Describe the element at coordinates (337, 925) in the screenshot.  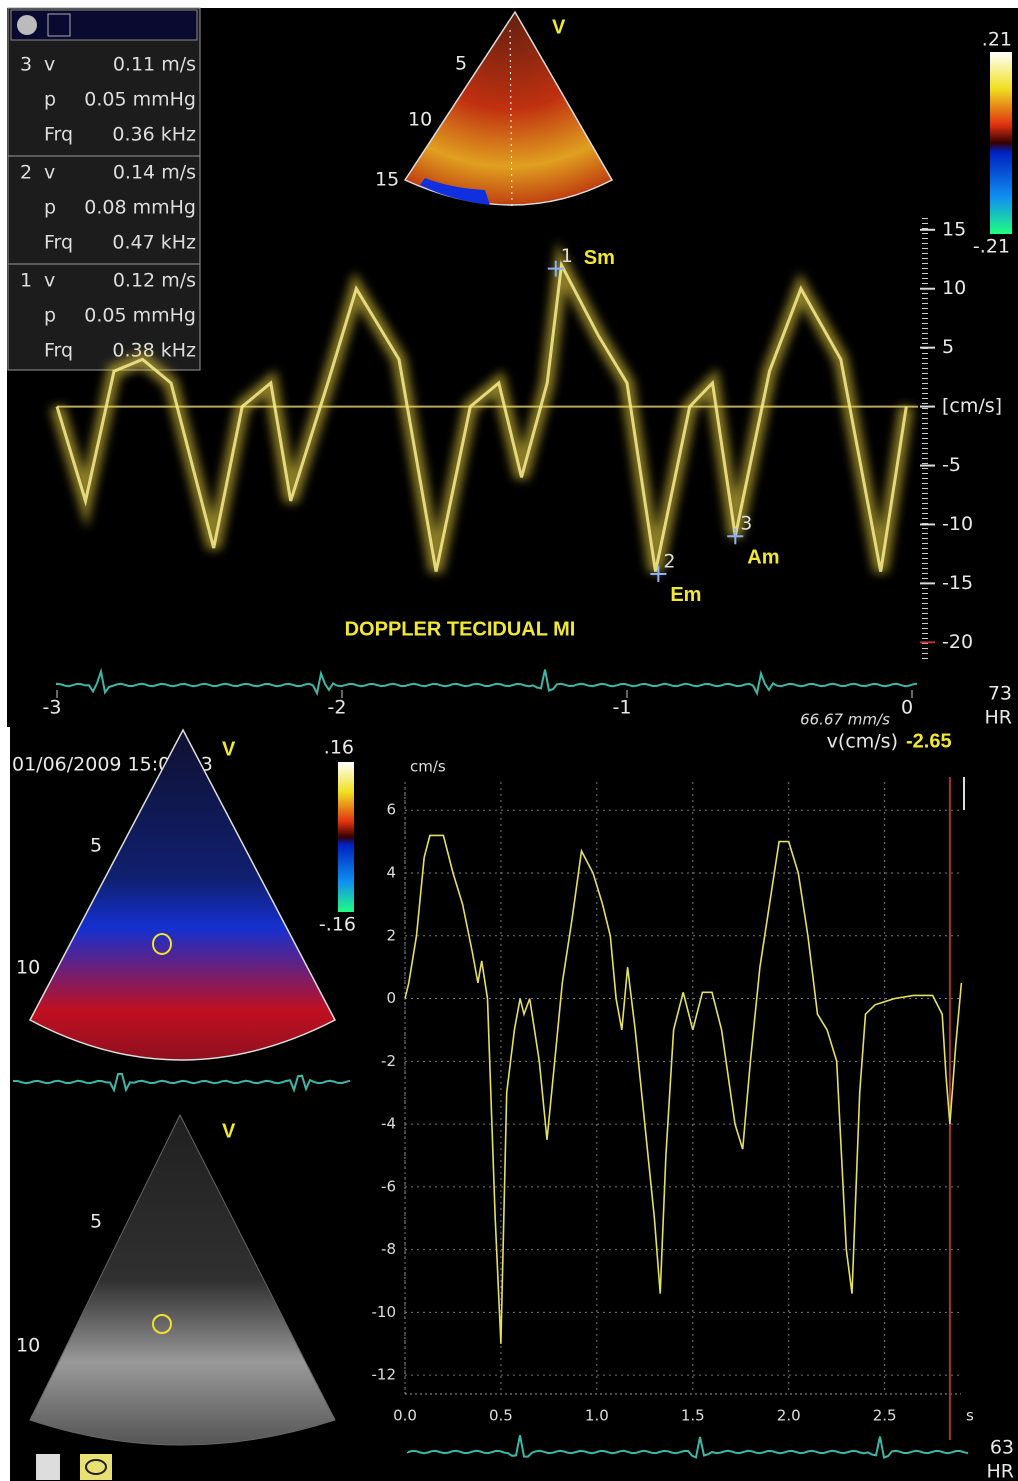
I see `scale-min: -.16` at that location.